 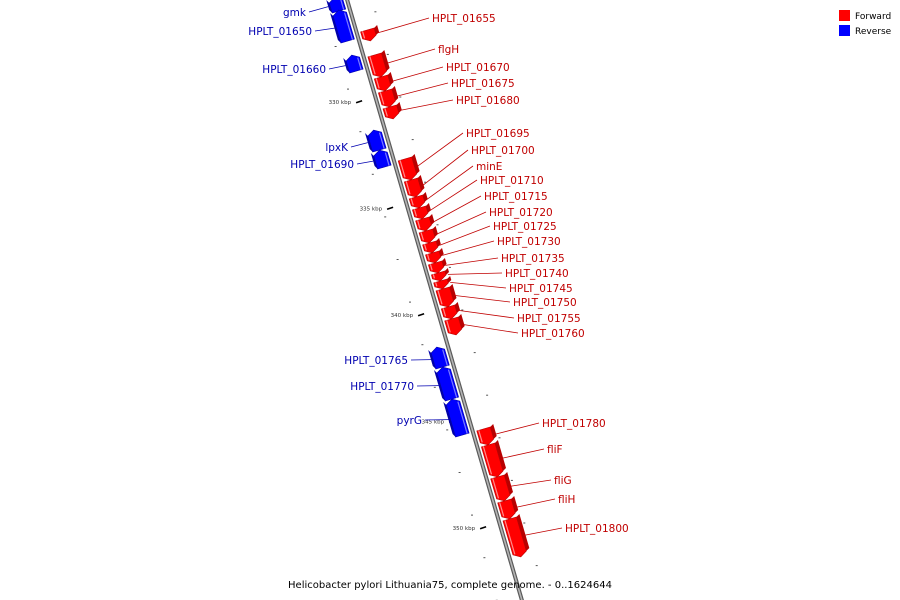 What do you see at coordinates (370, 33) in the screenshot?
I see `gene-hplt_01655-arrow` at bounding box center [370, 33].